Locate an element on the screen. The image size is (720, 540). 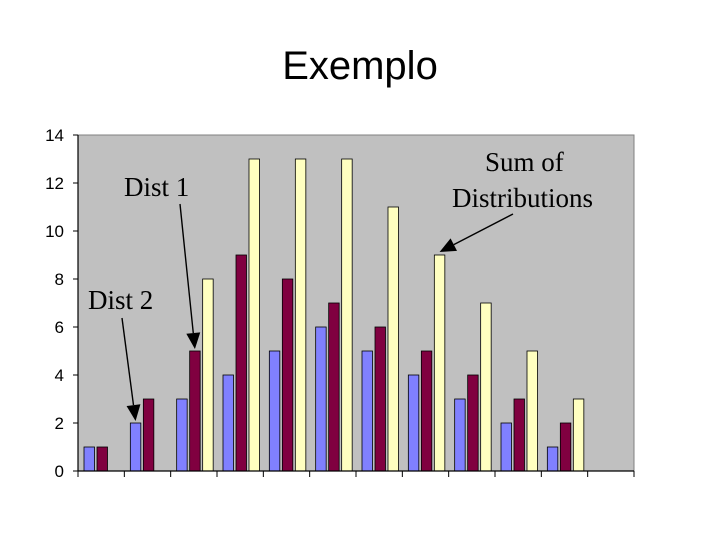
annotation-sum-of: Sum of is located at coordinates (524, 162).